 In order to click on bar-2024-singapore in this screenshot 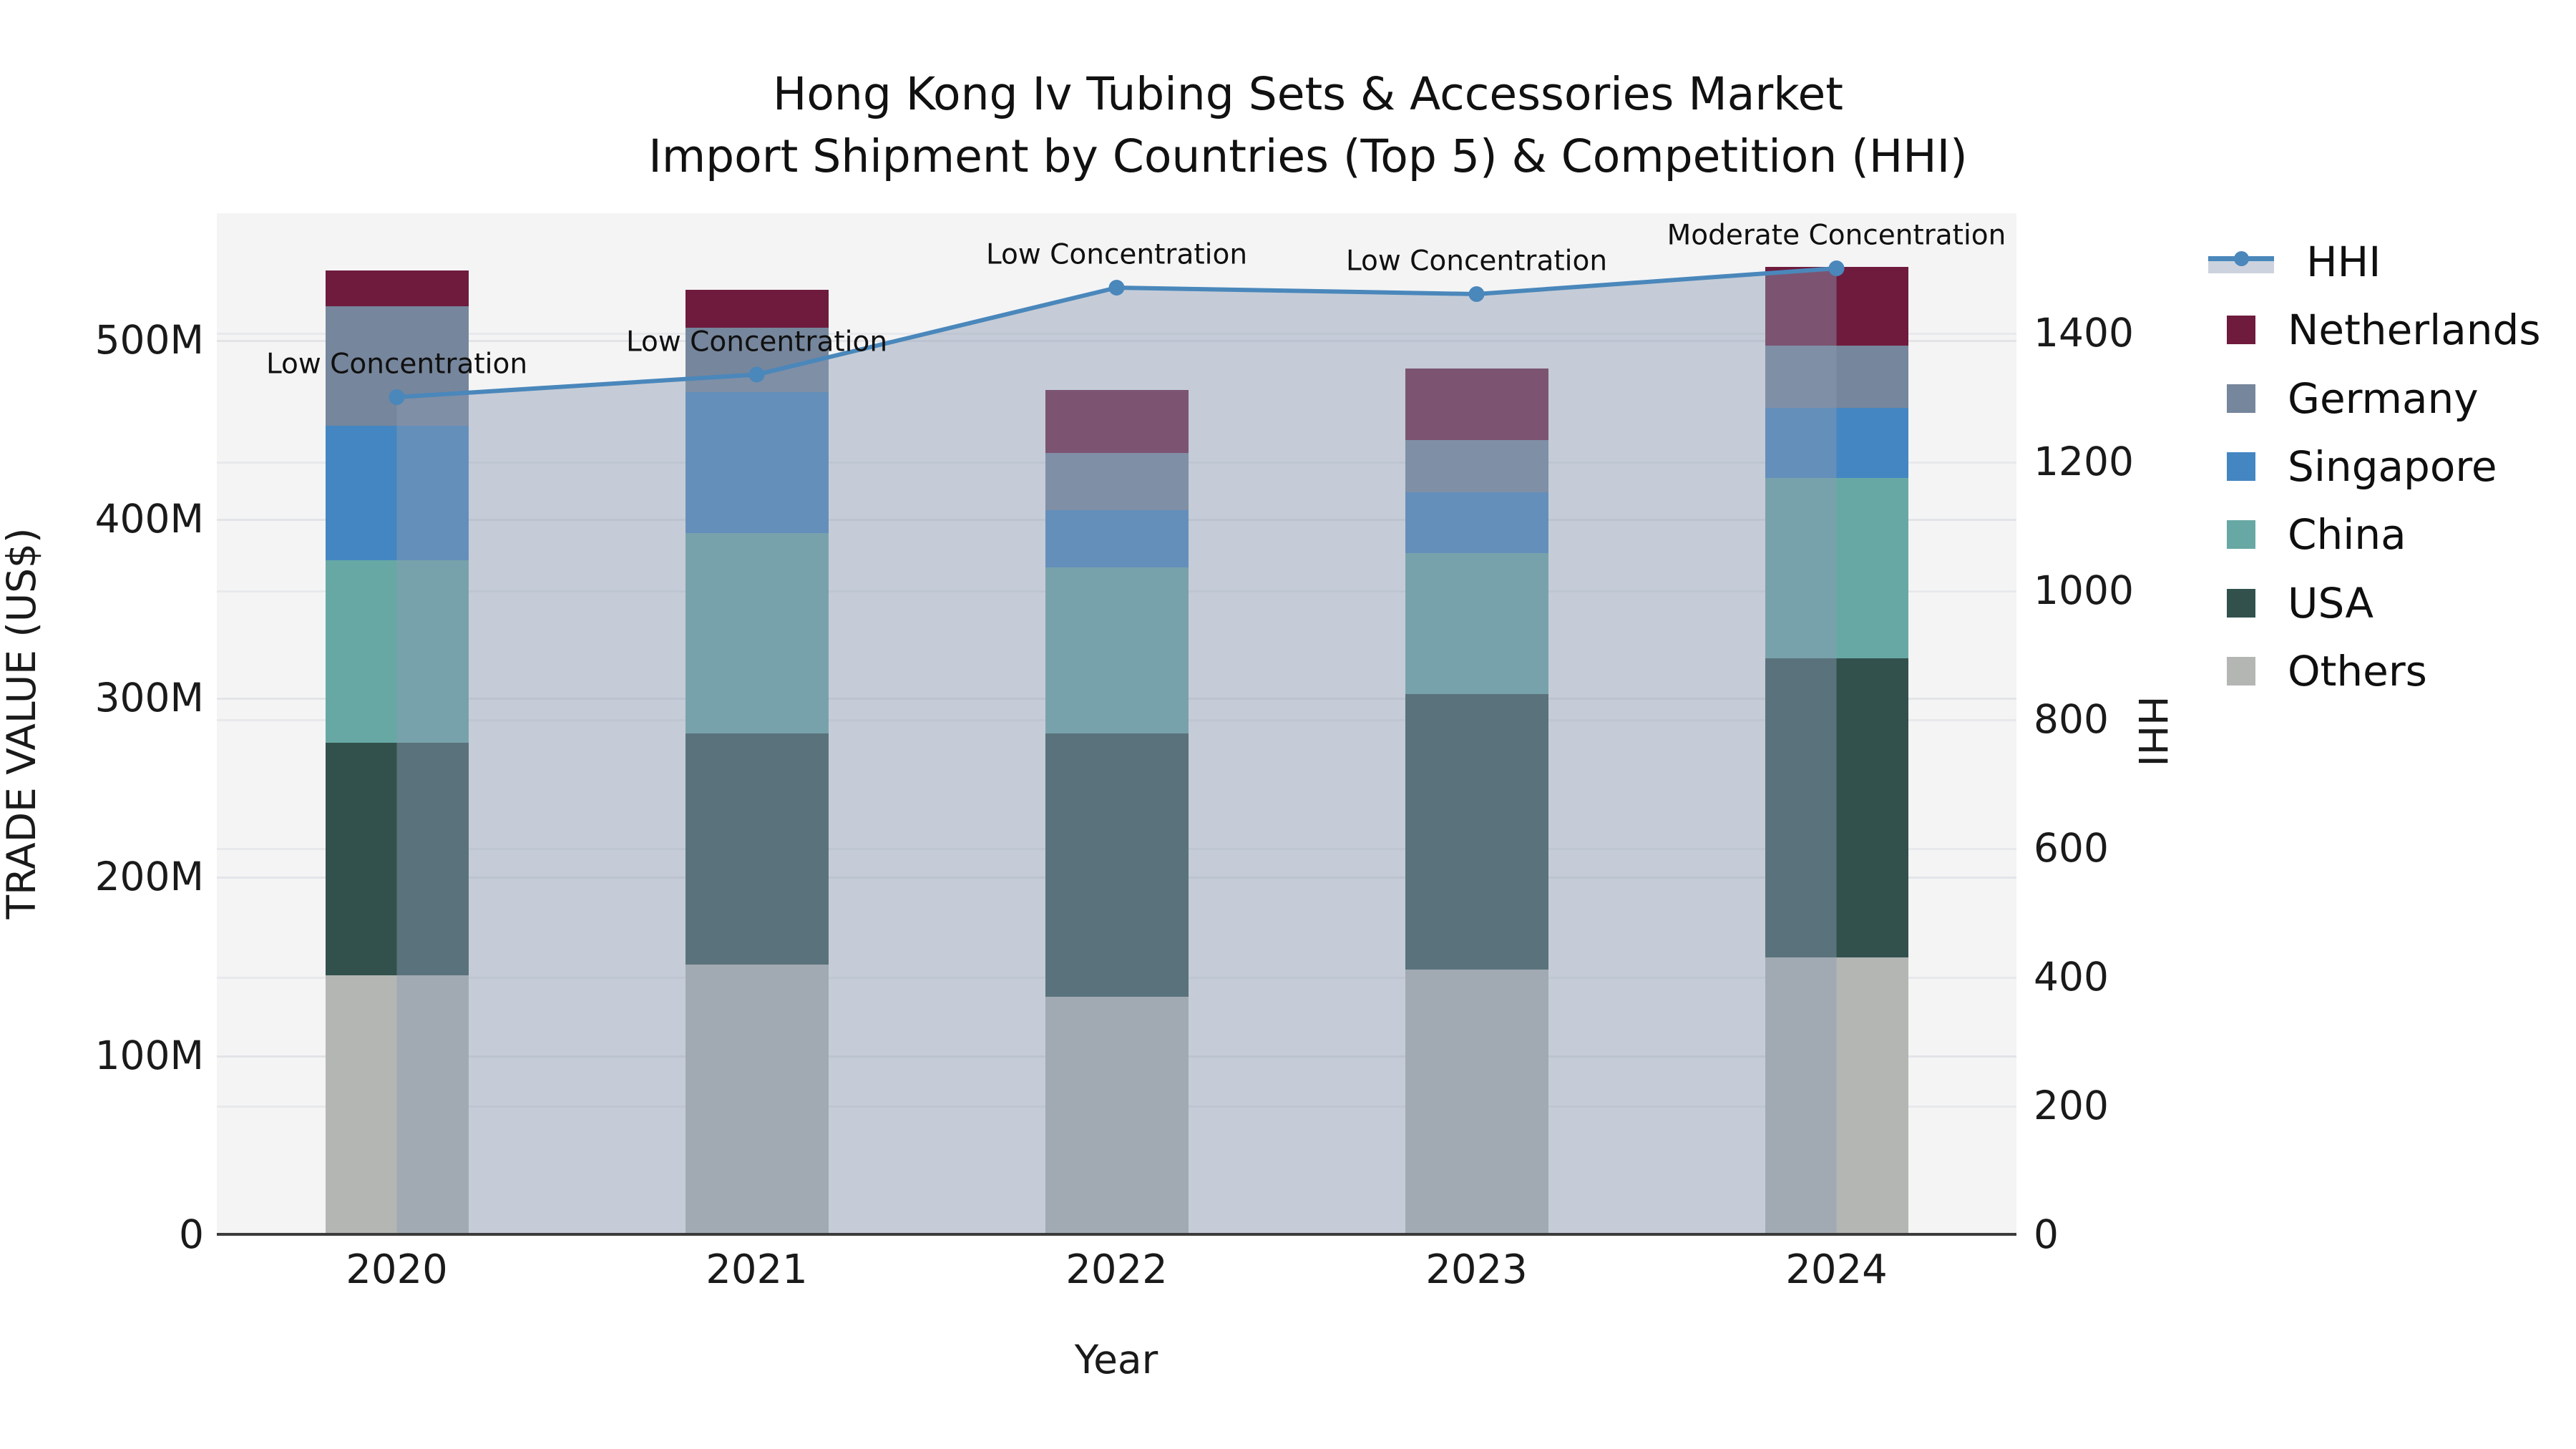, I will do `click(1836, 443)`.